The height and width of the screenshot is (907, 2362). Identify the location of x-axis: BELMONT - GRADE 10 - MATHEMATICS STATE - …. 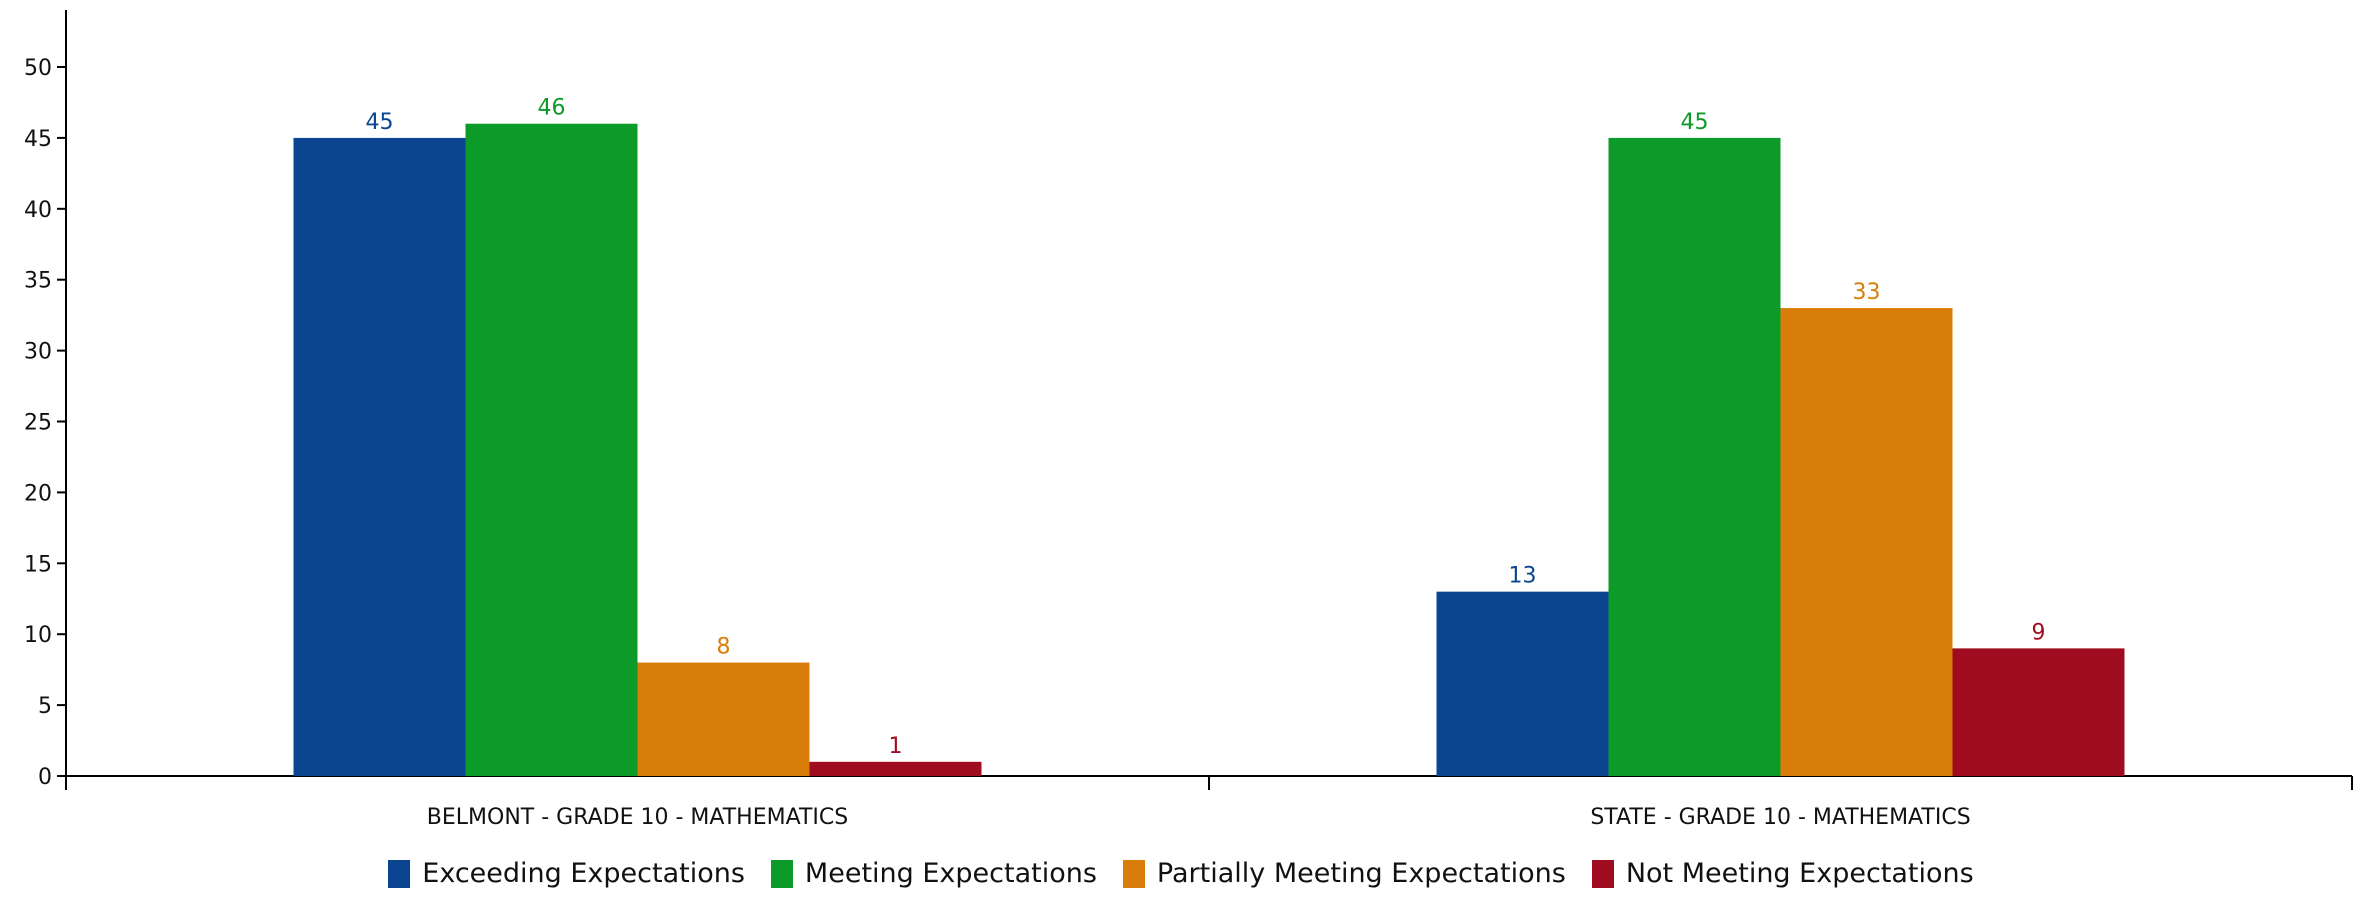
(1209, 803).